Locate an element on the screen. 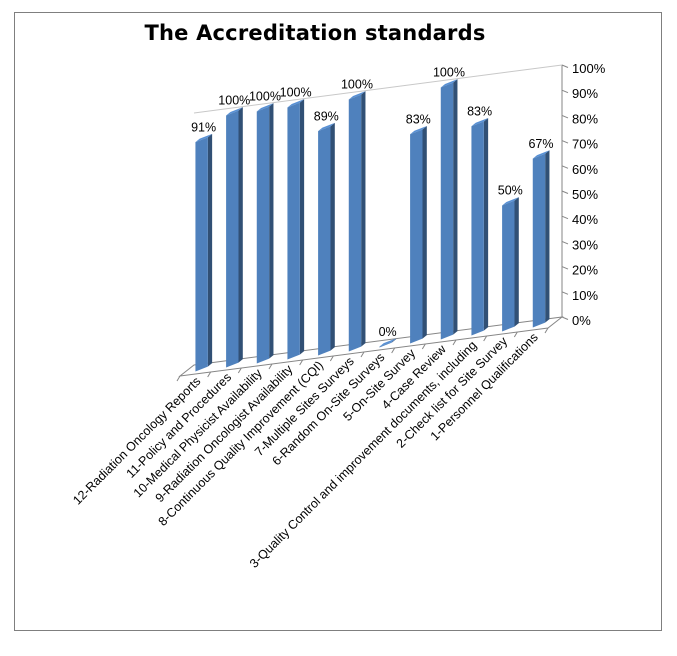 Image resolution: width=677 pixels, height=656 pixels. value-tick-label: 60% is located at coordinates (585, 169).